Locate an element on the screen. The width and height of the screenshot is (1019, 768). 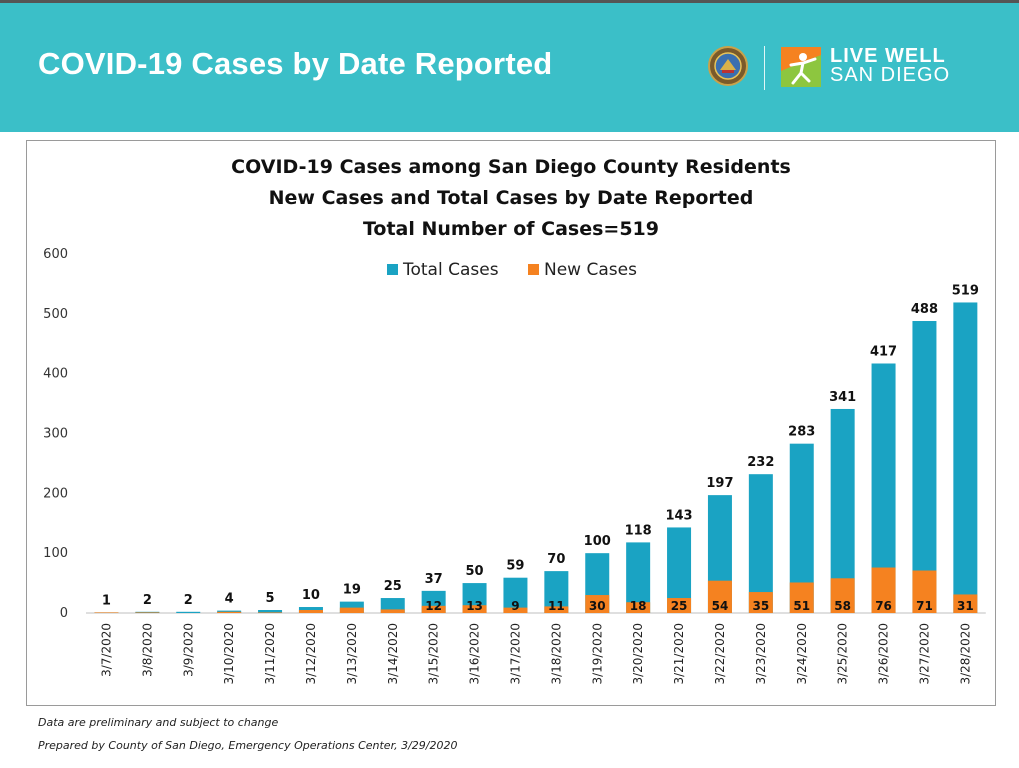
brand-line-2: SAN DIEGO is located at coordinates (890, 75).